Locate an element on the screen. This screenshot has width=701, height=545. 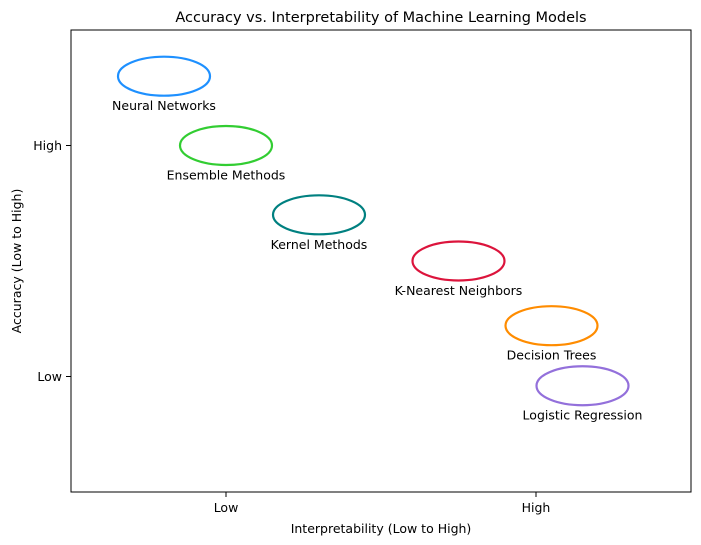
point-label-neural-networks: Neural Networks is located at coordinates (164, 105).